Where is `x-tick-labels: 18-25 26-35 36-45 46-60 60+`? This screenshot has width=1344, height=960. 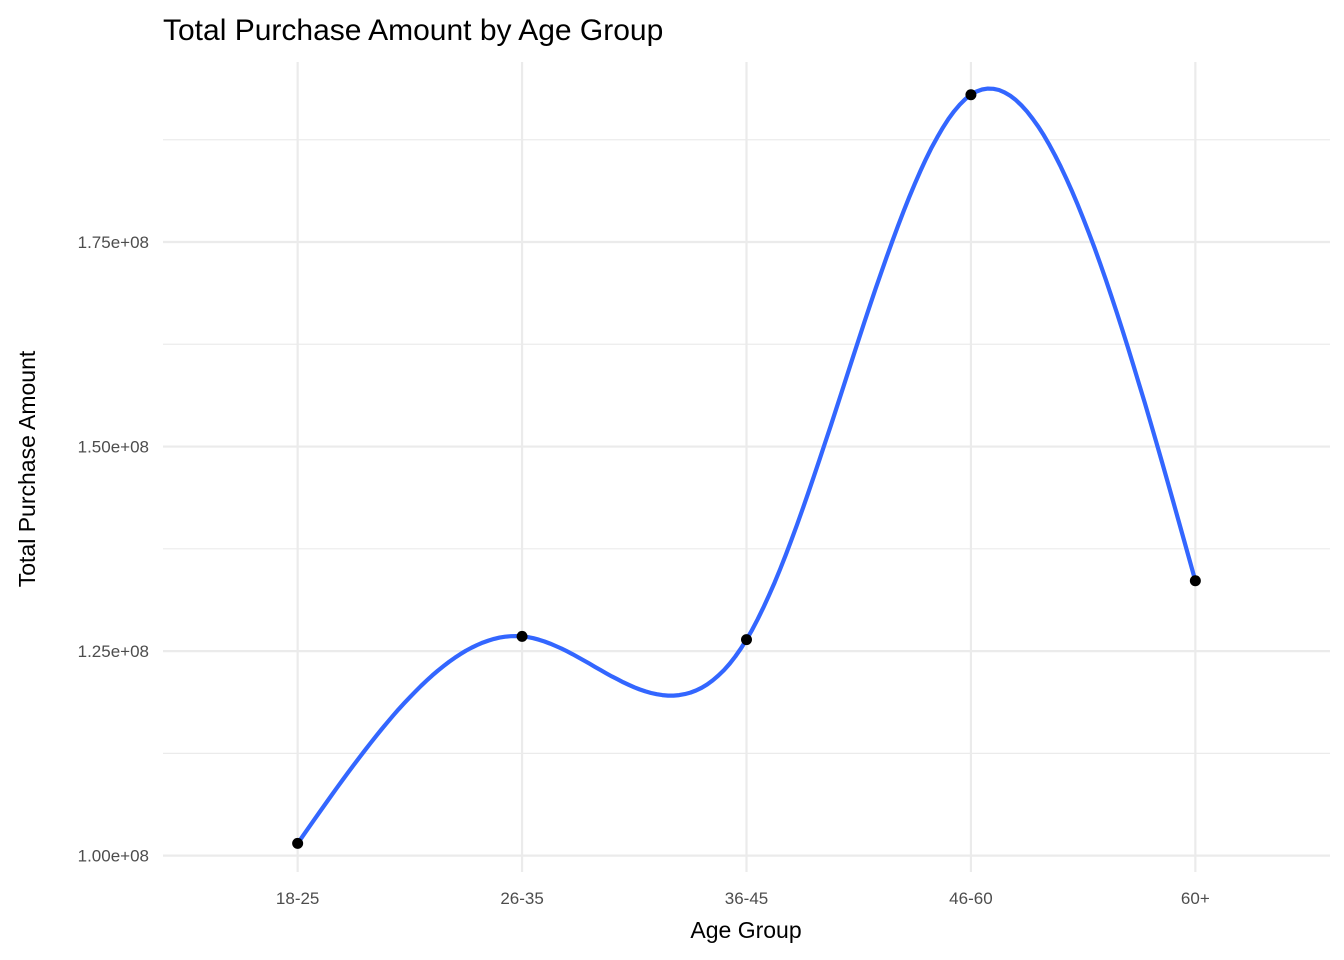
x-tick-labels: 18-25 26-35 36-45 46-60 60+ is located at coordinates (743, 898).